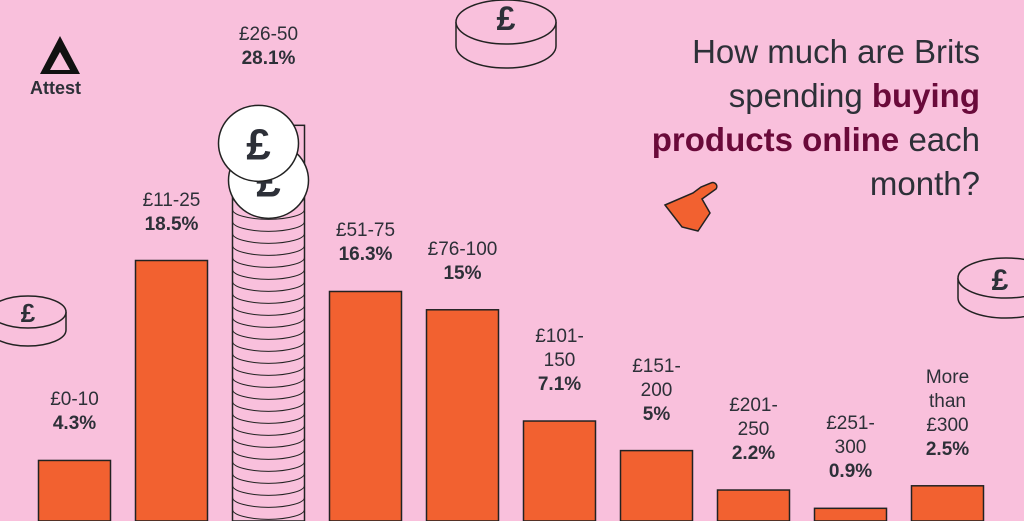 Image resolution: width=1024 pixels, height=521 pixels. What do you see at coordinates (753, 418) in the screenshot?
I see `category-label: £201-250` at bounding box center [753, 418].